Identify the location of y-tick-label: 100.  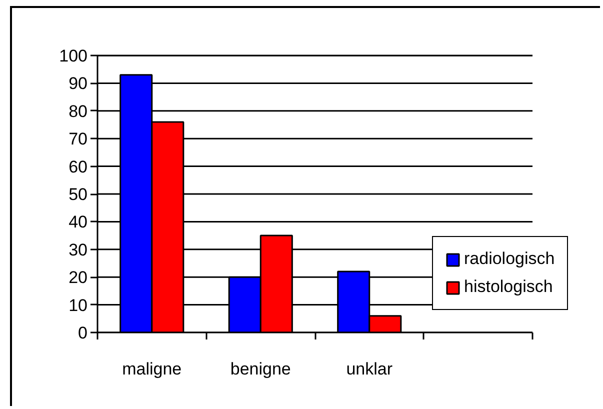
(73, 56).